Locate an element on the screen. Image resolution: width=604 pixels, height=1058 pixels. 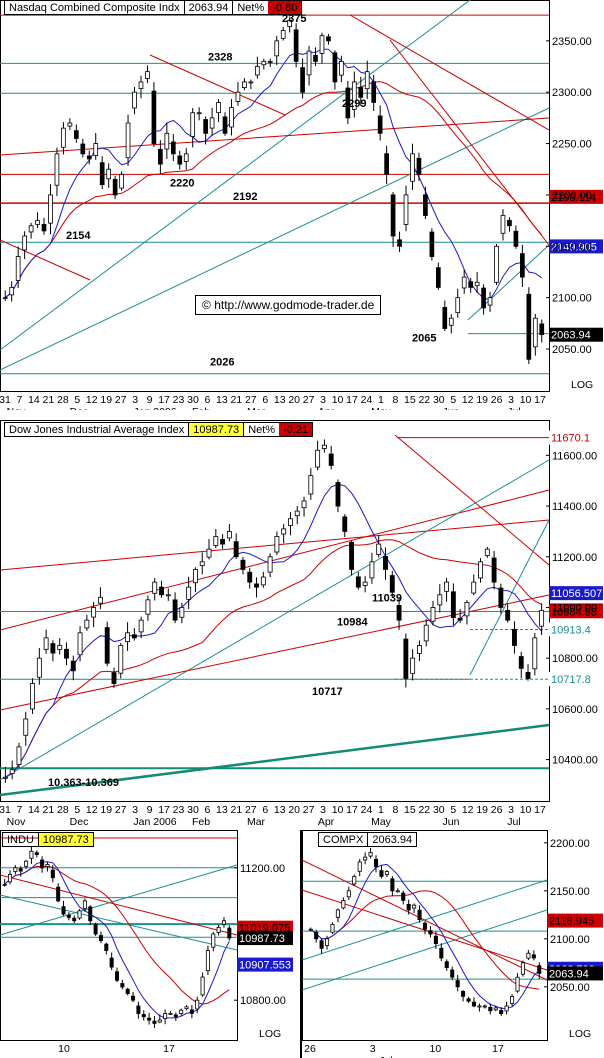
month-label: Jan 2006 is located at coordinates (154, 822).